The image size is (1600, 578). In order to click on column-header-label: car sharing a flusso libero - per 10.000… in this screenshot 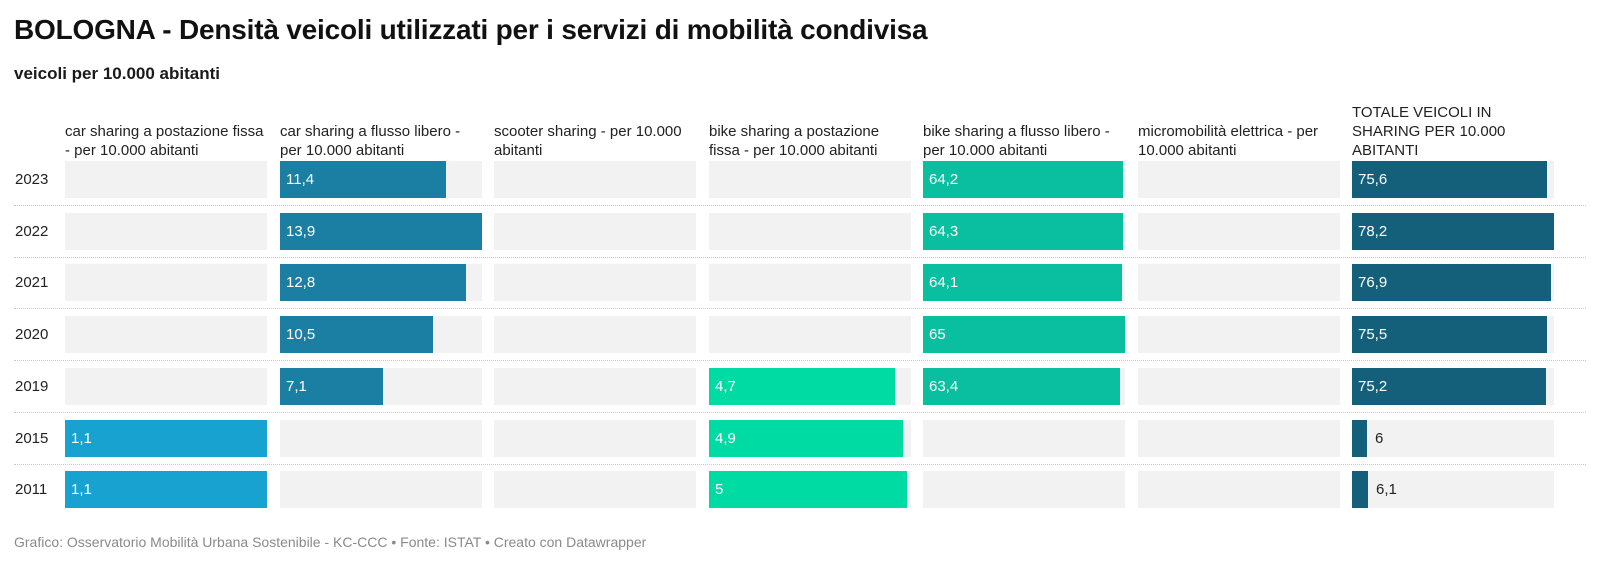, I will do `click(370, 141)`.